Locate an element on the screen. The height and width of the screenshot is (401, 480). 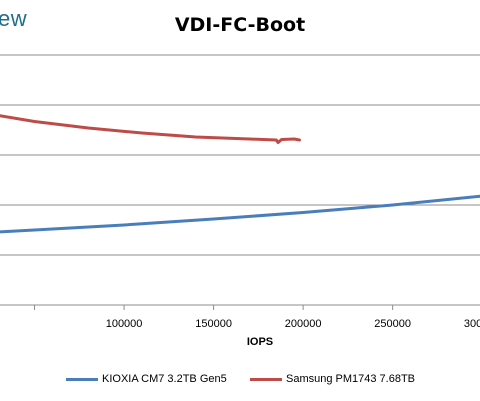
legend-label-kioxia: KIOXIA CM7 3.2TB Gen5 is located at coordinates (164, 379).